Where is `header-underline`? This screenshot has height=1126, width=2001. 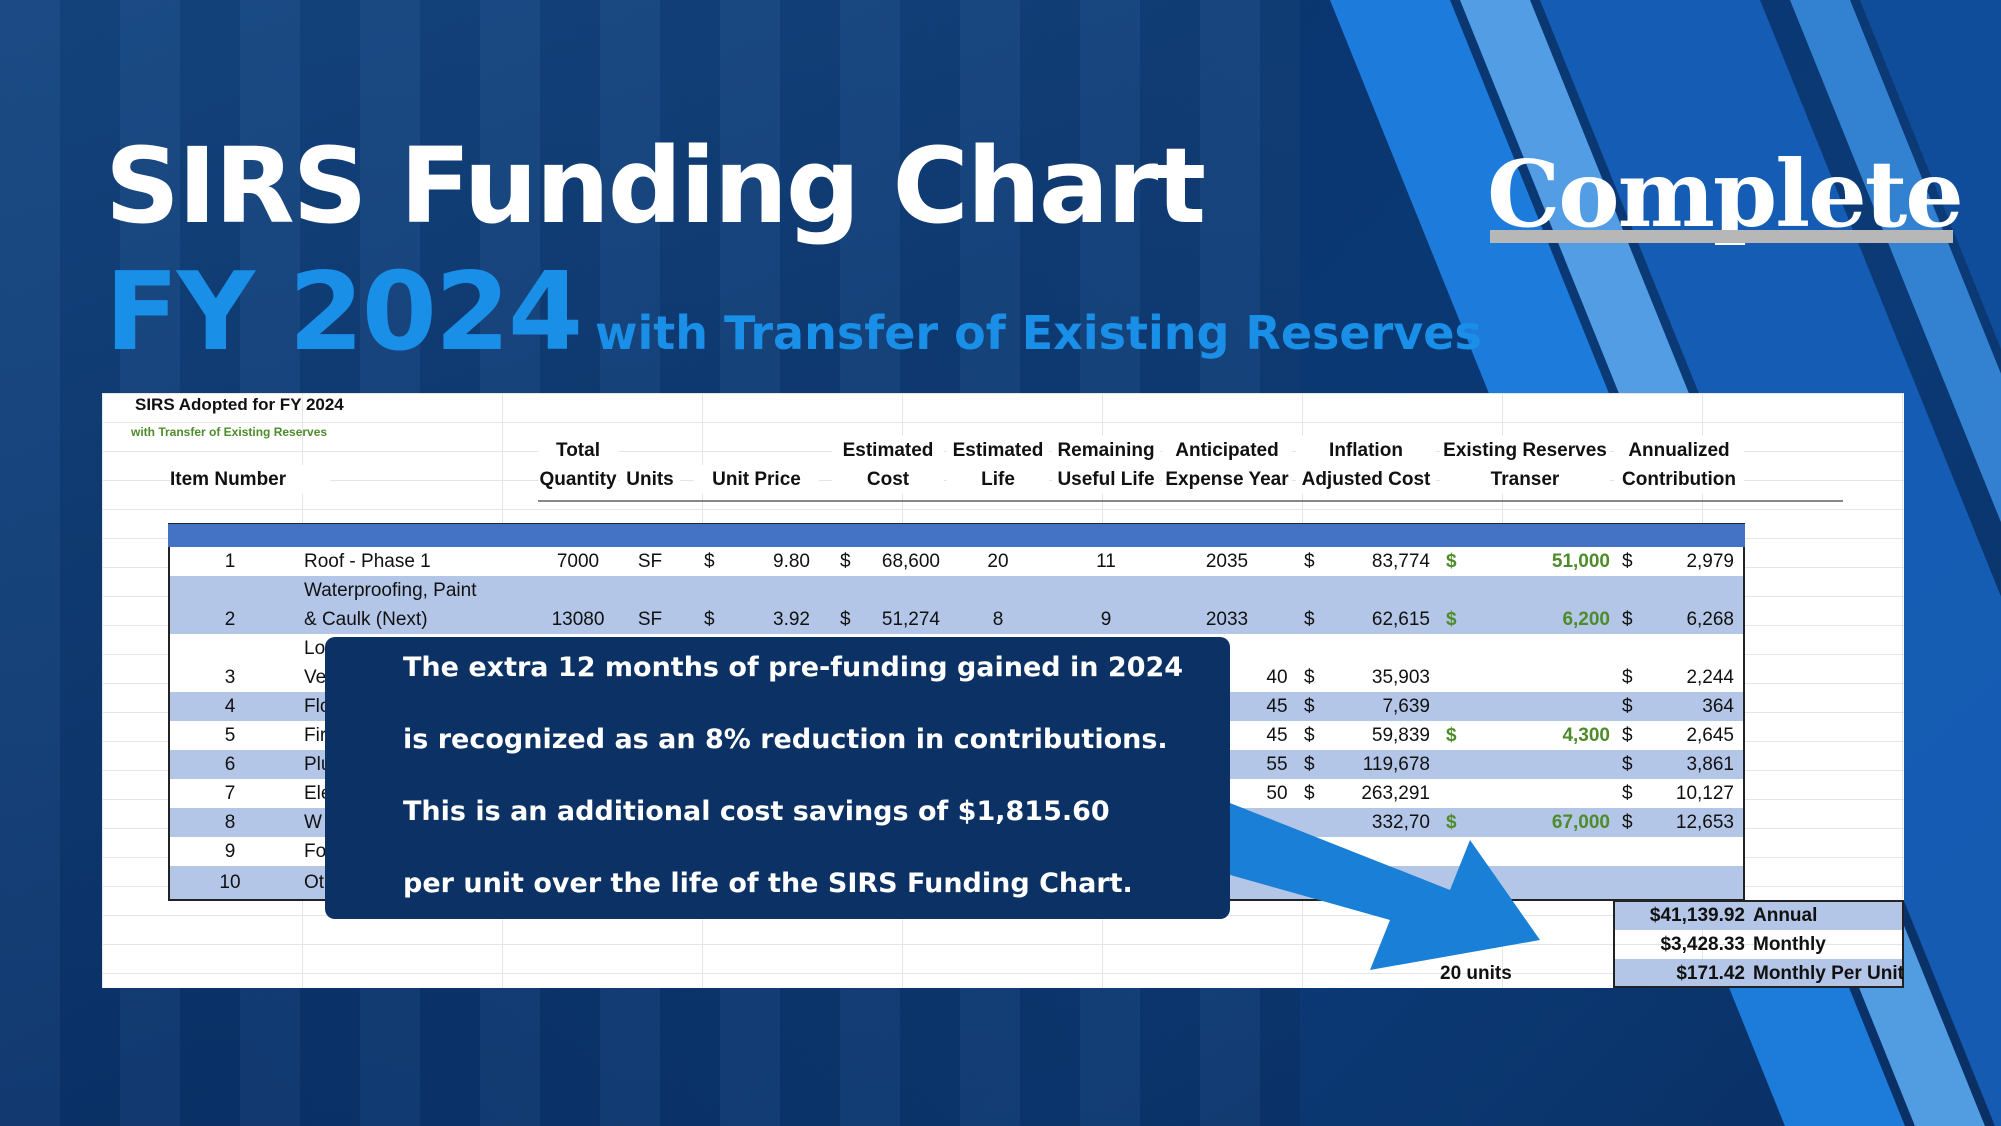
header-underline is located at coordinates (1190, 501).